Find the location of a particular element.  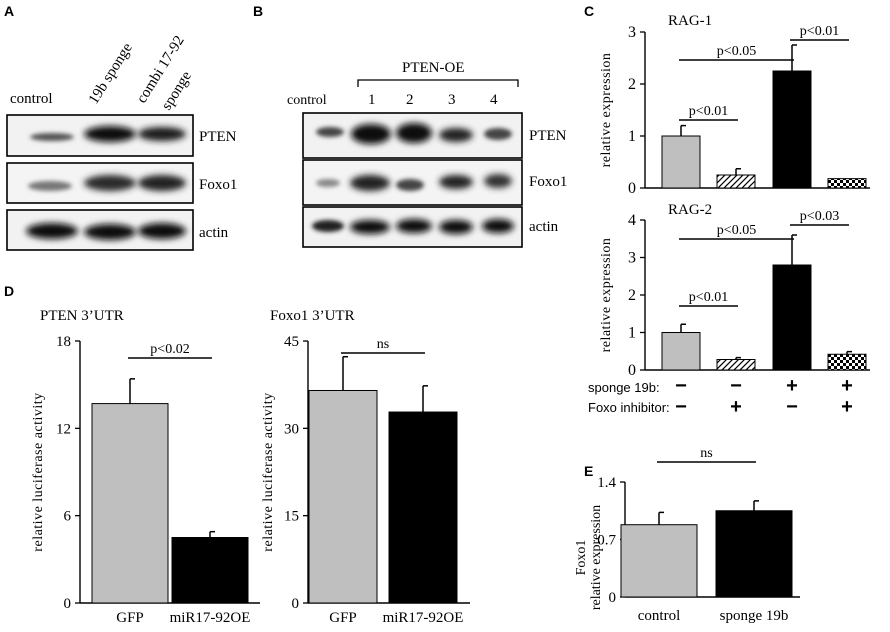

chart-title: Foxo1 3’UTR is located at coordinates (312, 316).